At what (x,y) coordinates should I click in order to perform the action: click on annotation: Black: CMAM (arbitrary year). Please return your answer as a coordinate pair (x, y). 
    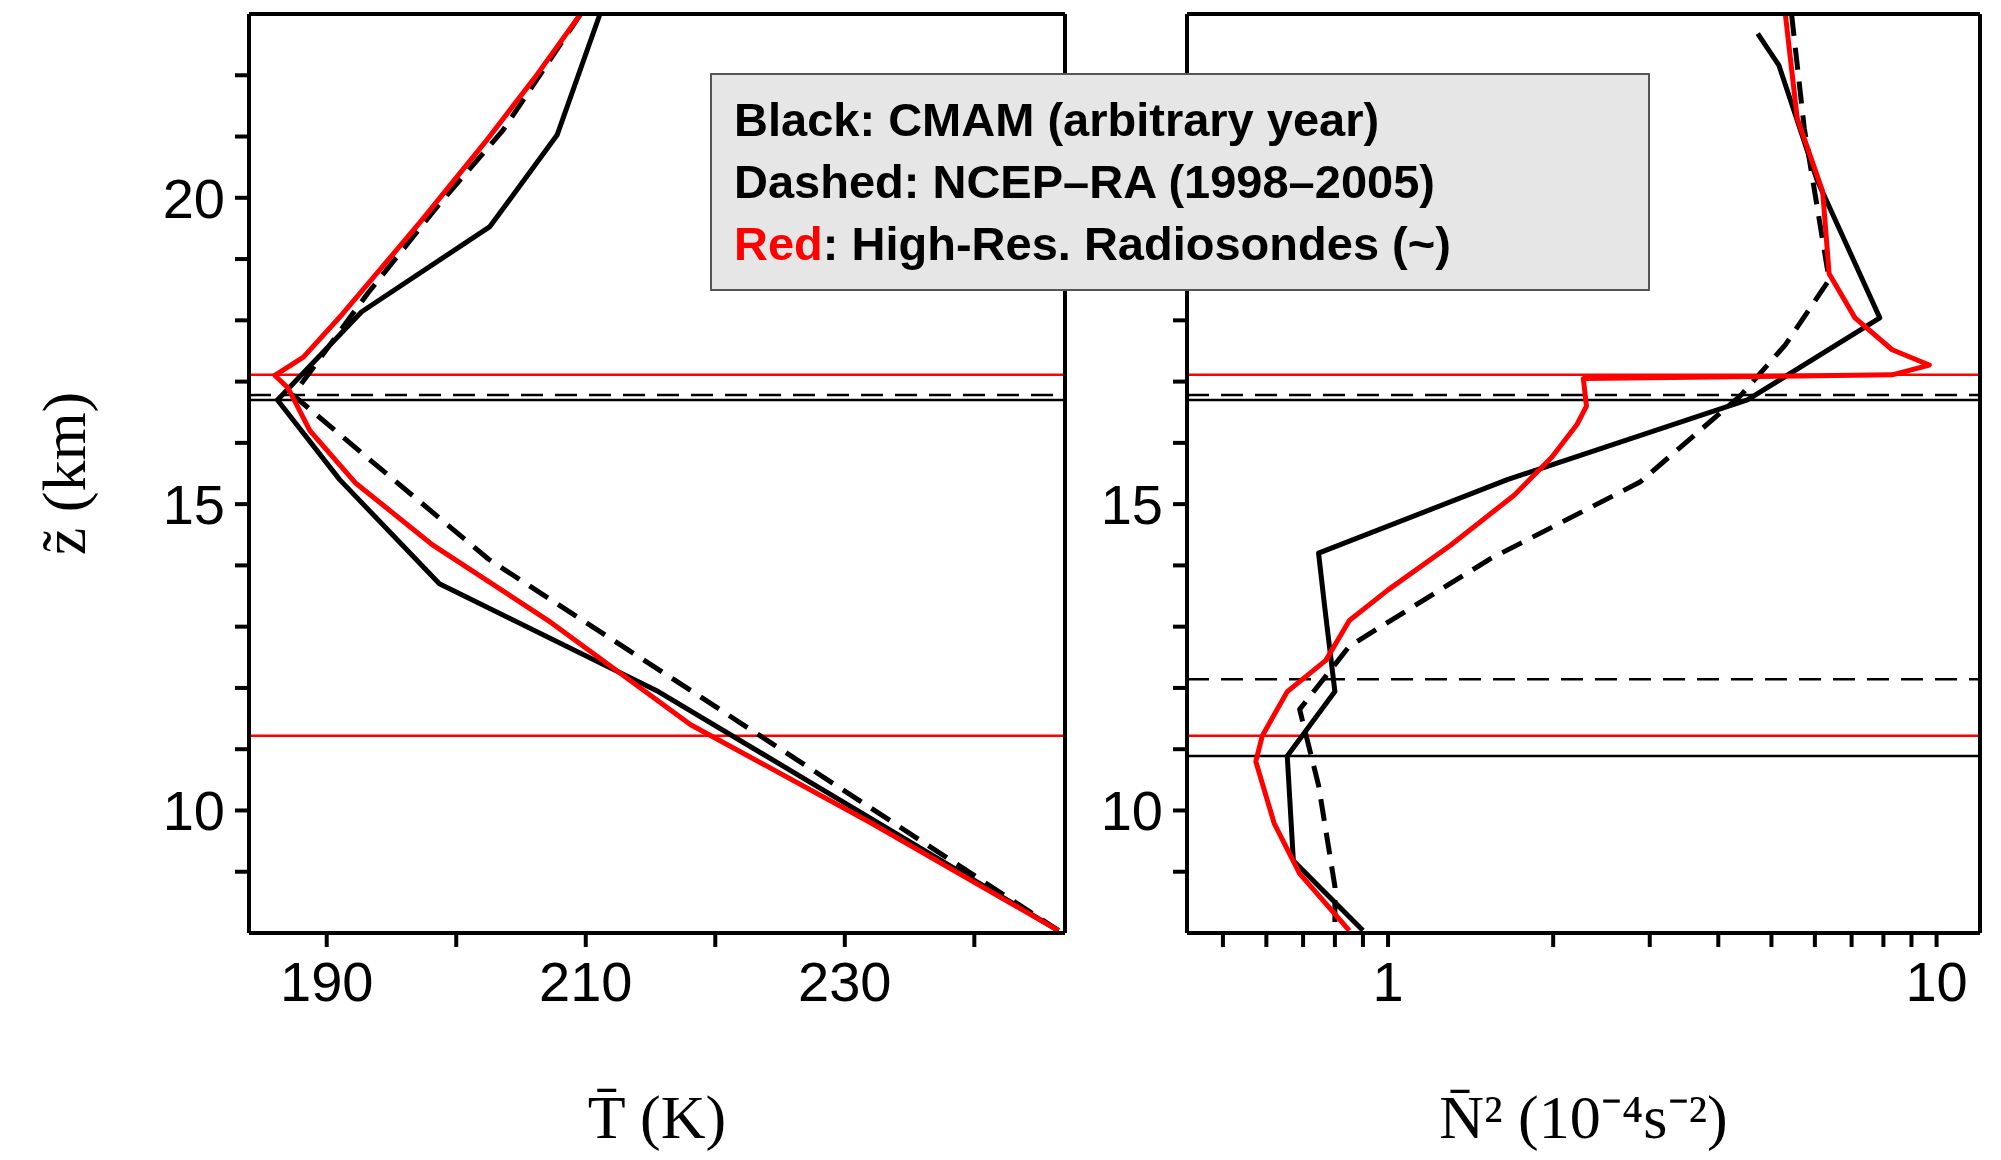
    Looking at the image, I should click on (1057, 120).